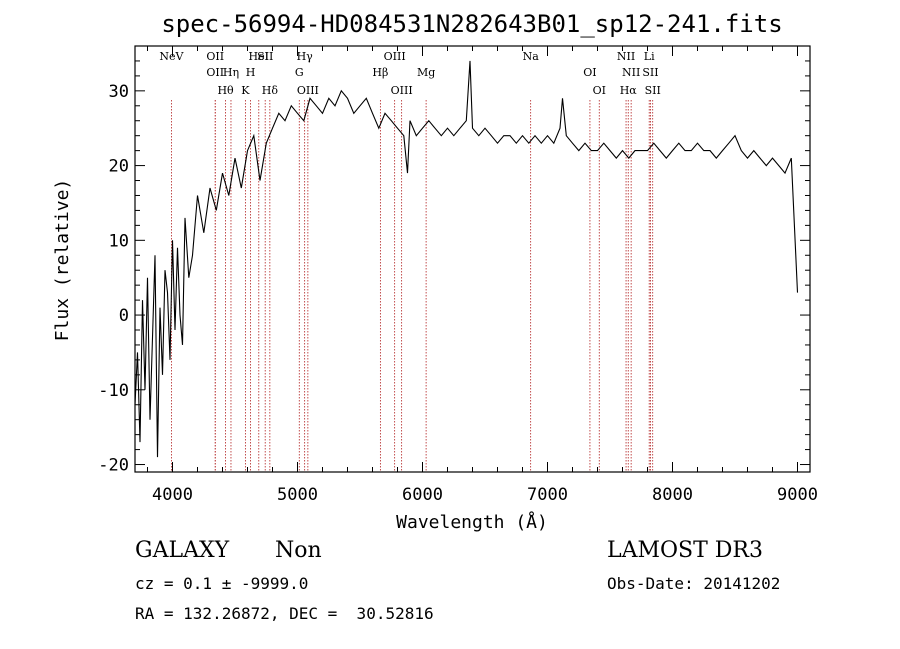  What do you see at coordinates (531, 56) in the screenshot?
I see `line-label: Na` at bounding box center [531, 56].